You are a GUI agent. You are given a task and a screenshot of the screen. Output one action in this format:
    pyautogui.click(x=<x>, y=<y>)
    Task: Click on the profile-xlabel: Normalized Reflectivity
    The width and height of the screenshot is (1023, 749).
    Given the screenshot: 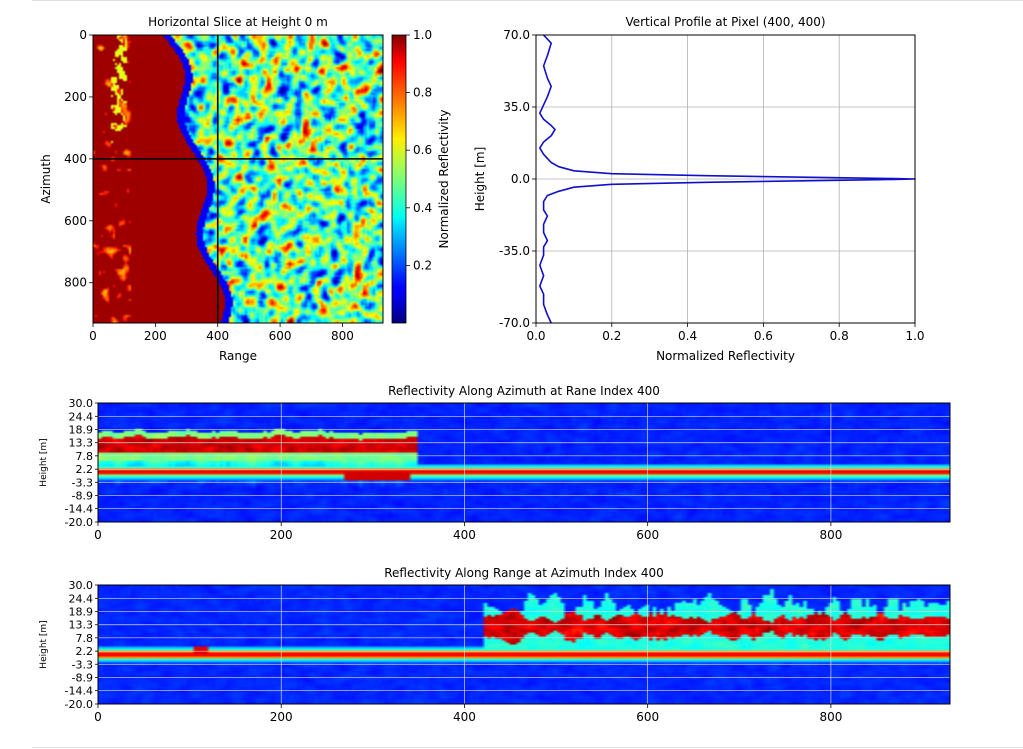 What is the action you would take?
    pyautogui.click(x=725, y=356)
    